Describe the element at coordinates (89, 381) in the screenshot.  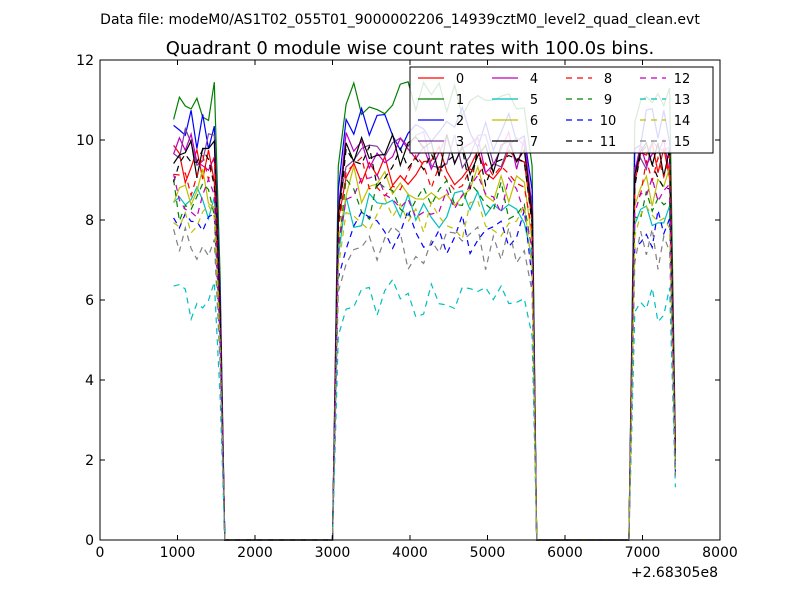
I see `y-tick-label: 4` at that location.